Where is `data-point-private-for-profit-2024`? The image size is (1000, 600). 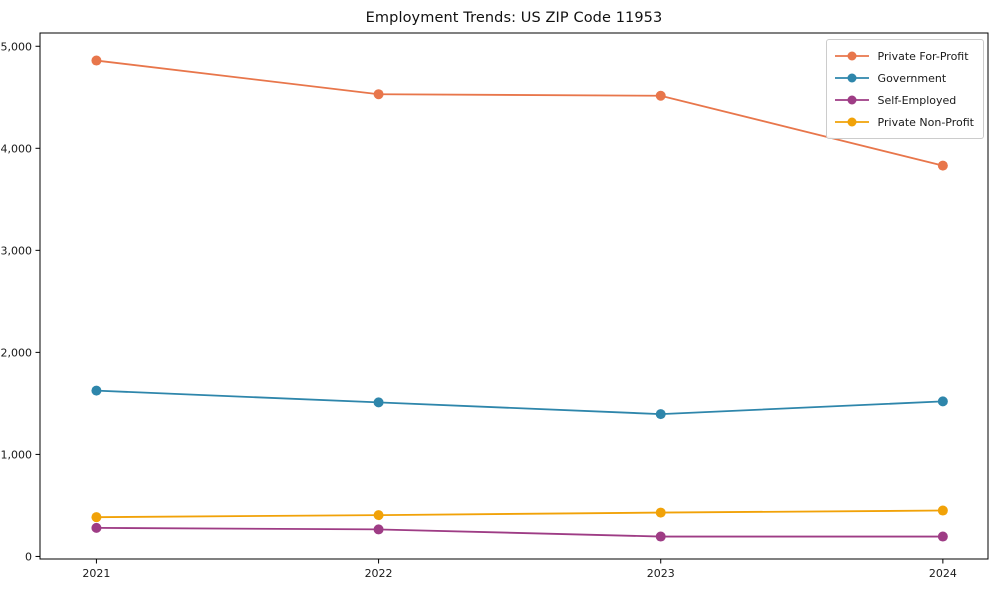
data-point-private-for-profit-2024 is located at coordinates (942, 165).